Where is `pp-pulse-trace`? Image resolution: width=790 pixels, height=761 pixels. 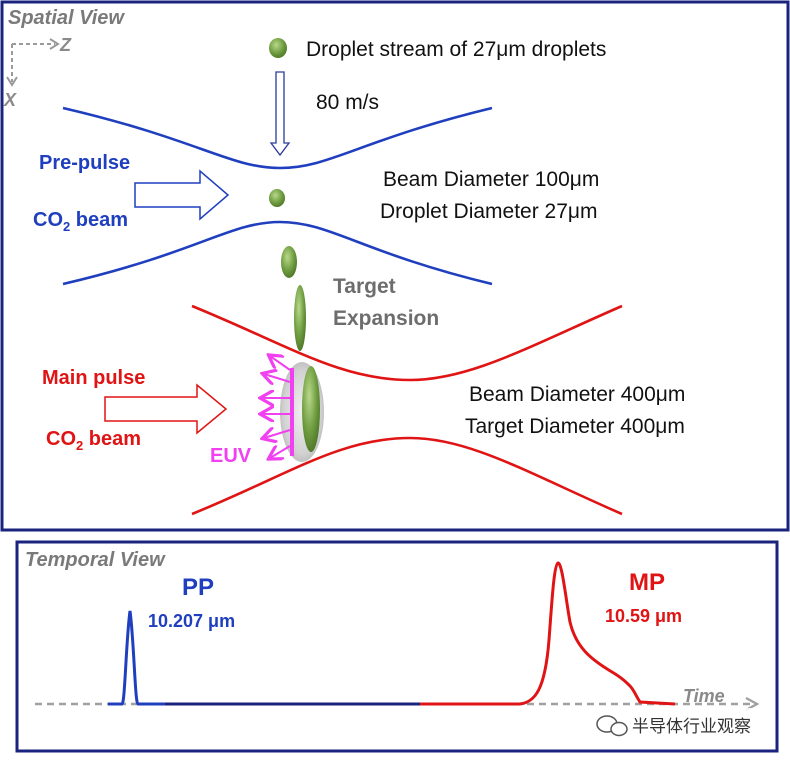
pp-pulse-trace is located at coordinates (136, 658).